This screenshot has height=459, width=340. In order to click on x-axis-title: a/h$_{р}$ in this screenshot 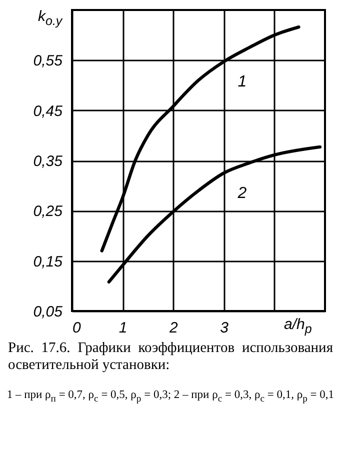, I will do `click(298, 326)`.